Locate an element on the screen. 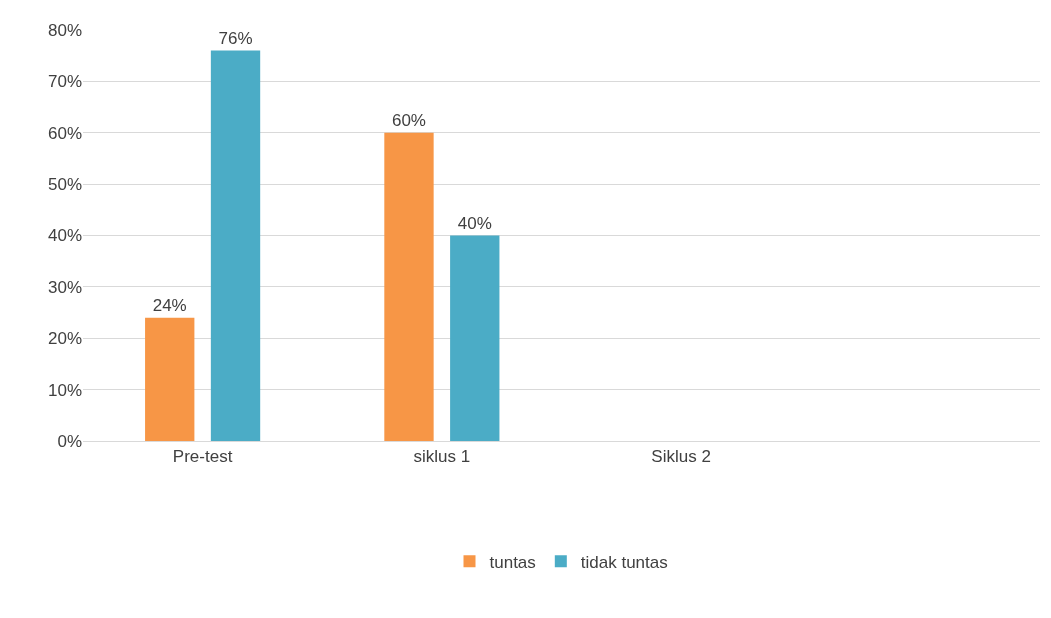 Image resolution: width=1051 pixels, height=618 pixels. y-tick-label: 70% is located at coordinates (64, 82).